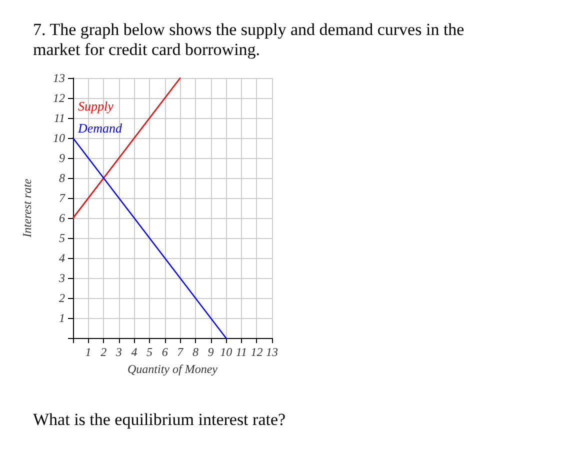  I want to click on x-tick-label: 3, so click(118, 352).